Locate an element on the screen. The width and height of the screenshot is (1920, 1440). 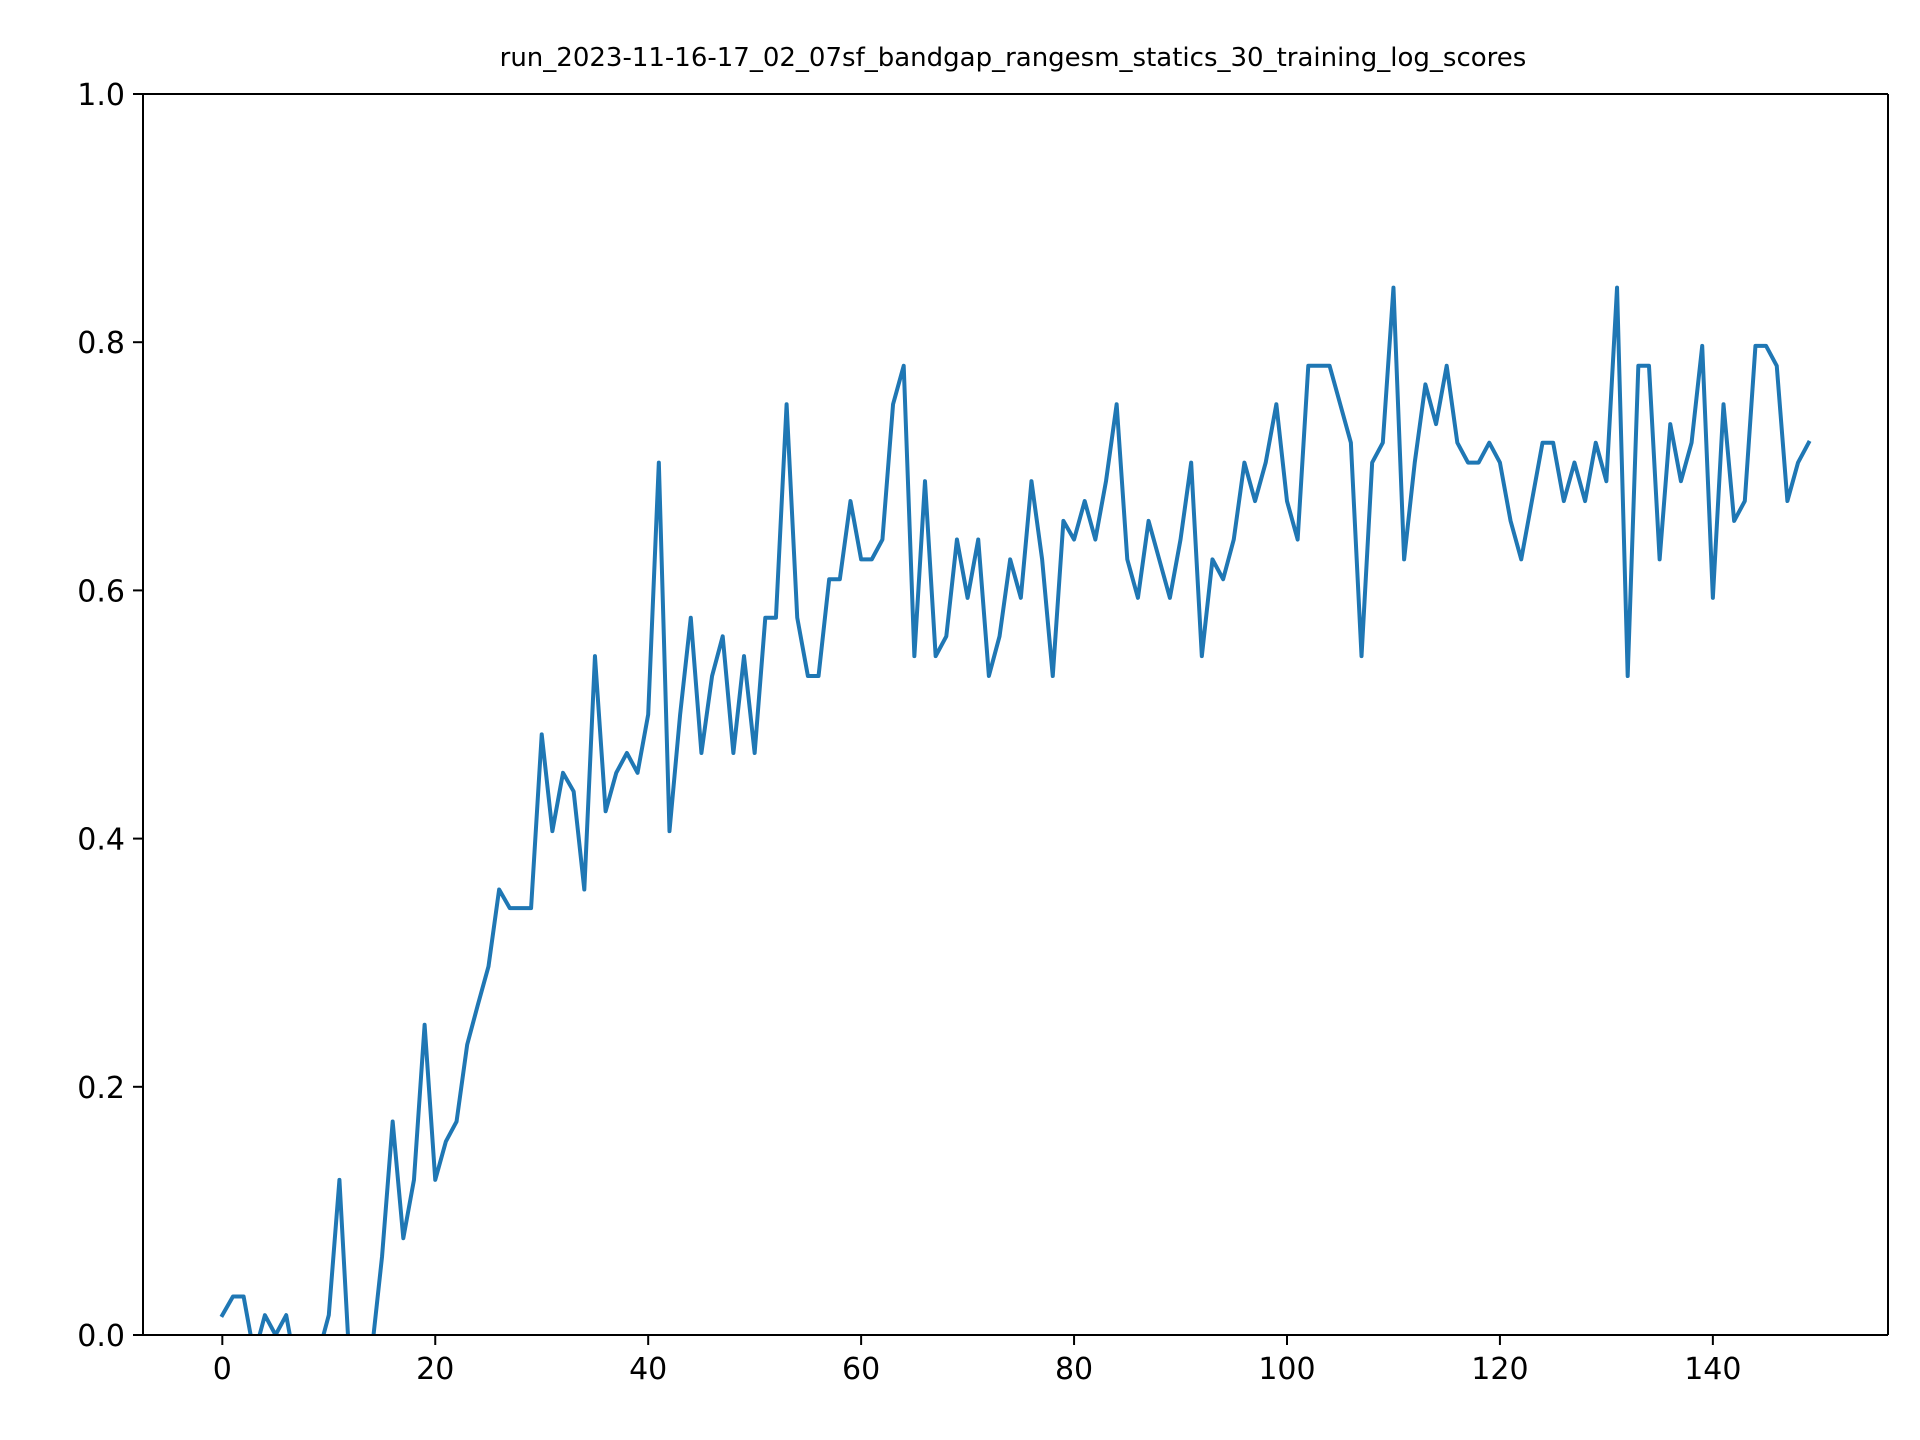
y-tick-label: 0.0 is located at coordinates (101, 1336).